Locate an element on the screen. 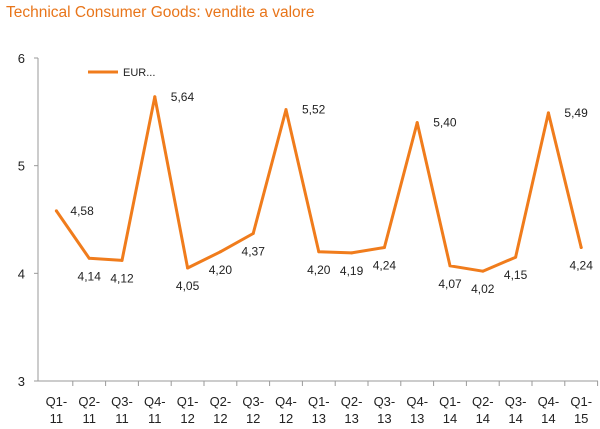  data-label: 5,40 is located at coordinates (445, 123).